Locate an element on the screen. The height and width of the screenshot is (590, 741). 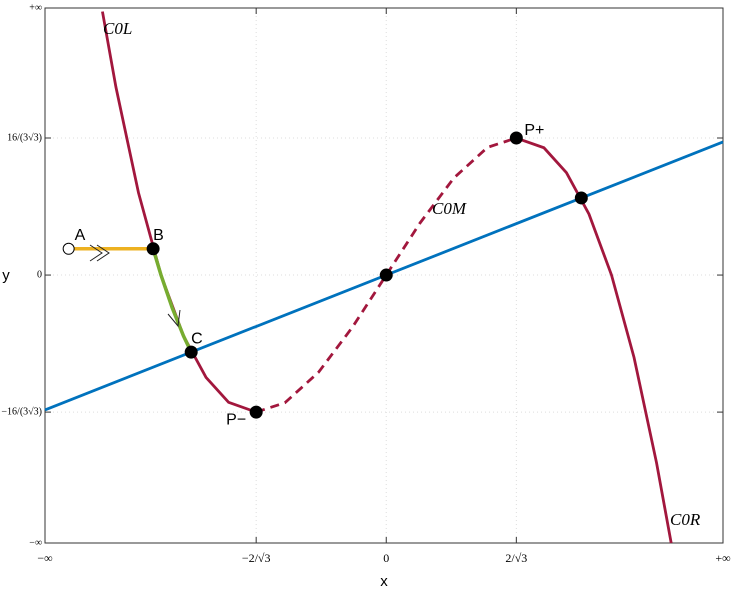
curve-label: C0L is located at coordinates (117, 28).